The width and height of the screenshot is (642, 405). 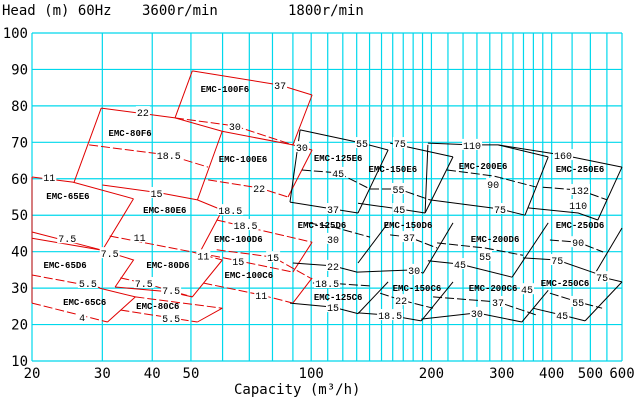 What do you see at coordinates (565, 284) in the screenshot?
I see `pump-model-label: EMC-250C6` at bounding box center [565, 284].